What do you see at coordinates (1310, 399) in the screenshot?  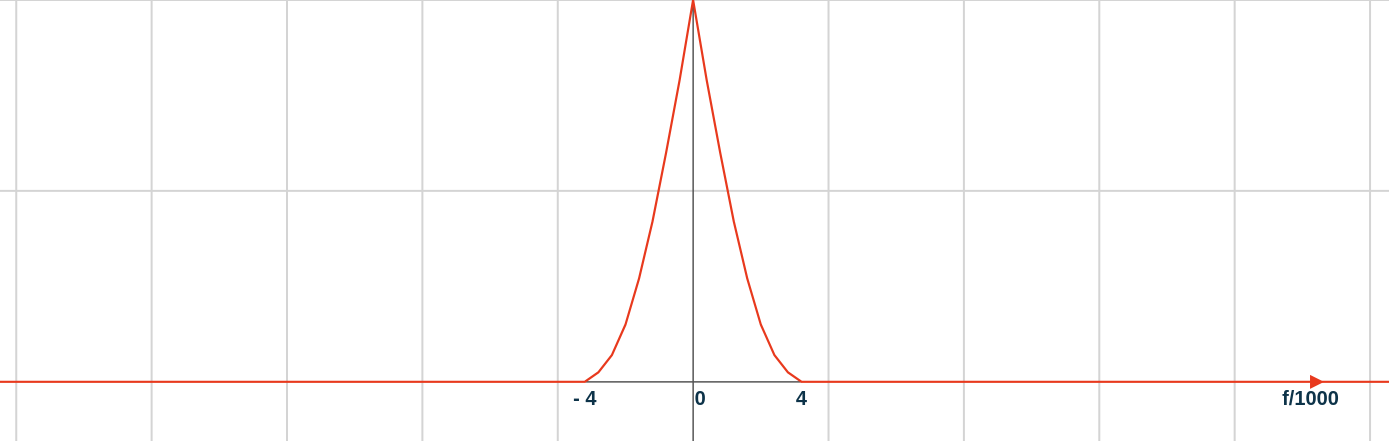 I see `x-axis-label: f/1000` at bounding box center [1310, 399].